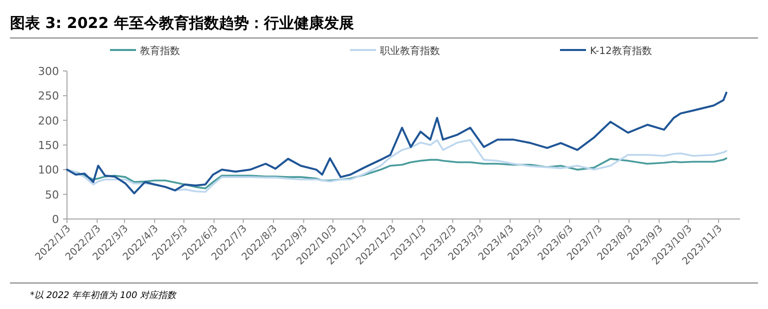 The height and width of the screenshot is (309, 768). Describe the element at coordinates (48, 96) in the screenshot. I see `y-tick-label: 250` at that location.